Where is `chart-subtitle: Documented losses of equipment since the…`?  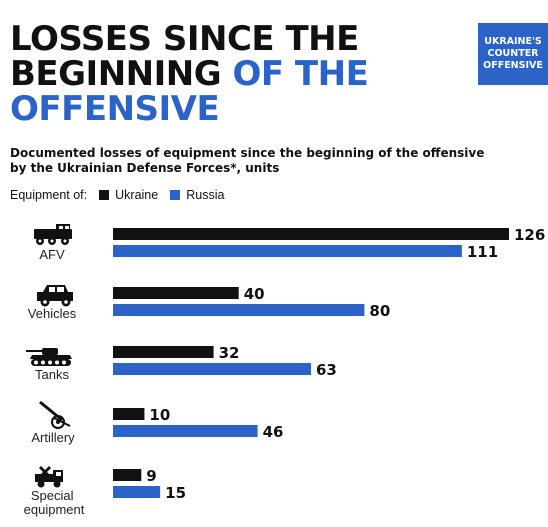
chart-subtitle: Documented losses of equipment since the… is located at coordinates (270, 161).